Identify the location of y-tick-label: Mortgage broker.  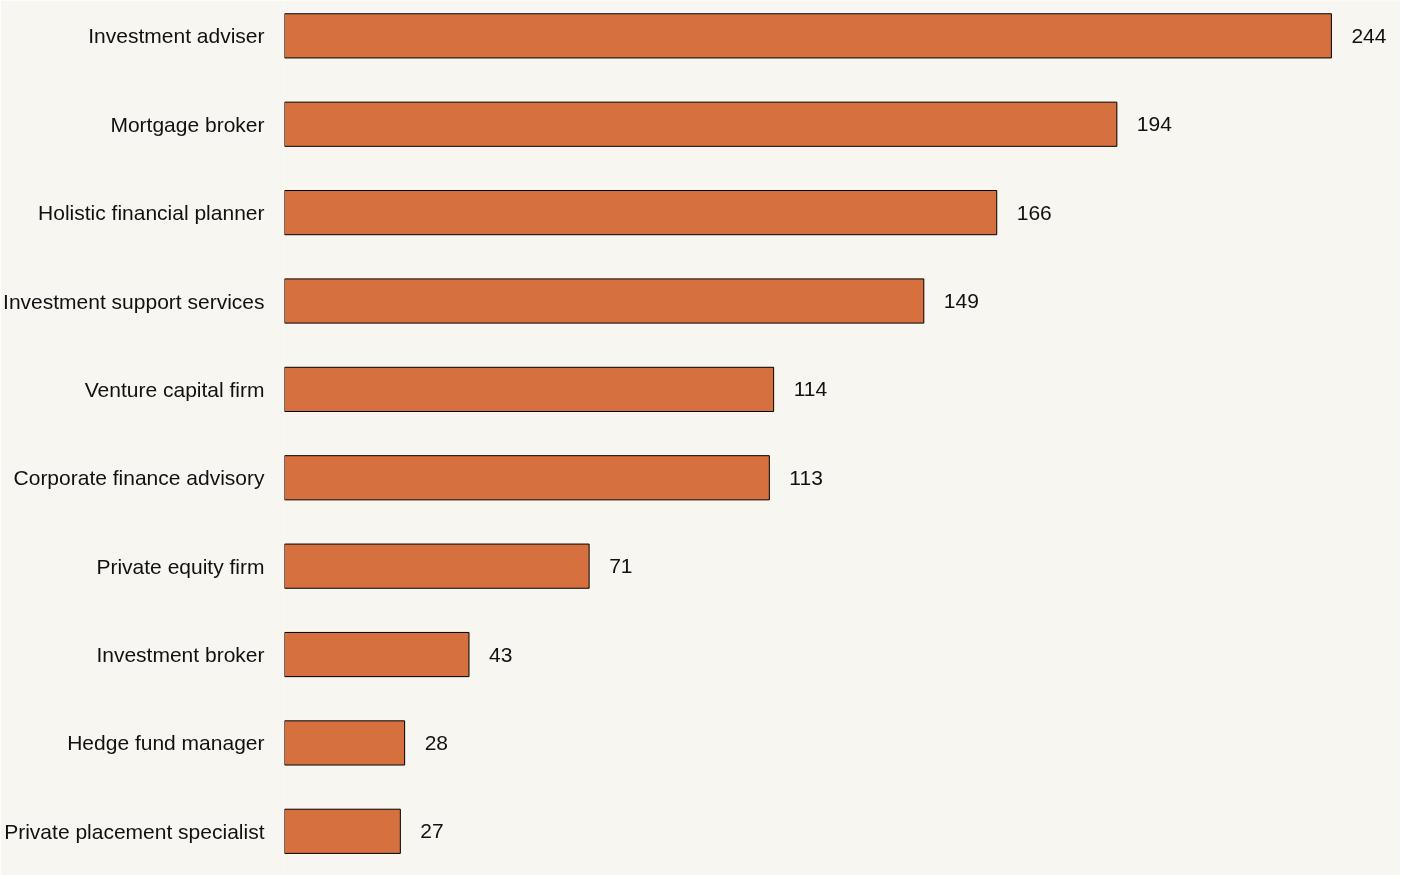
(187, 124).